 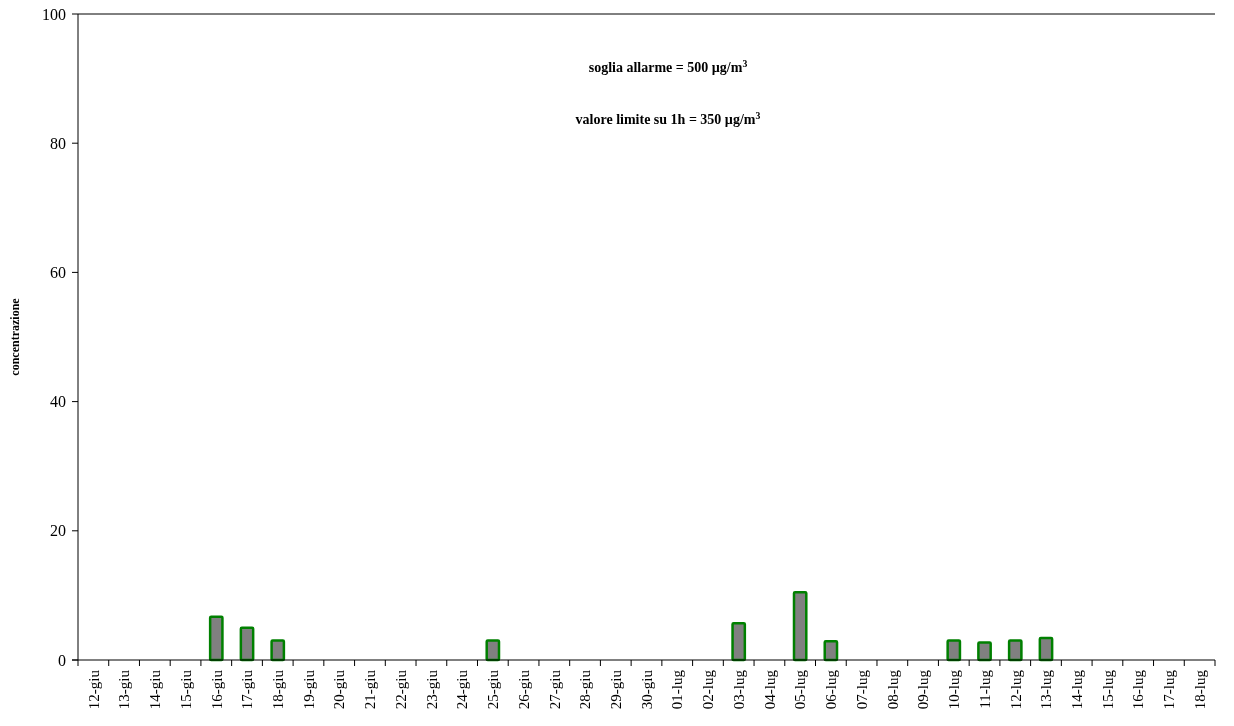 I want to click on y-axis-title: concentrazione, so click(x=15, y=336).